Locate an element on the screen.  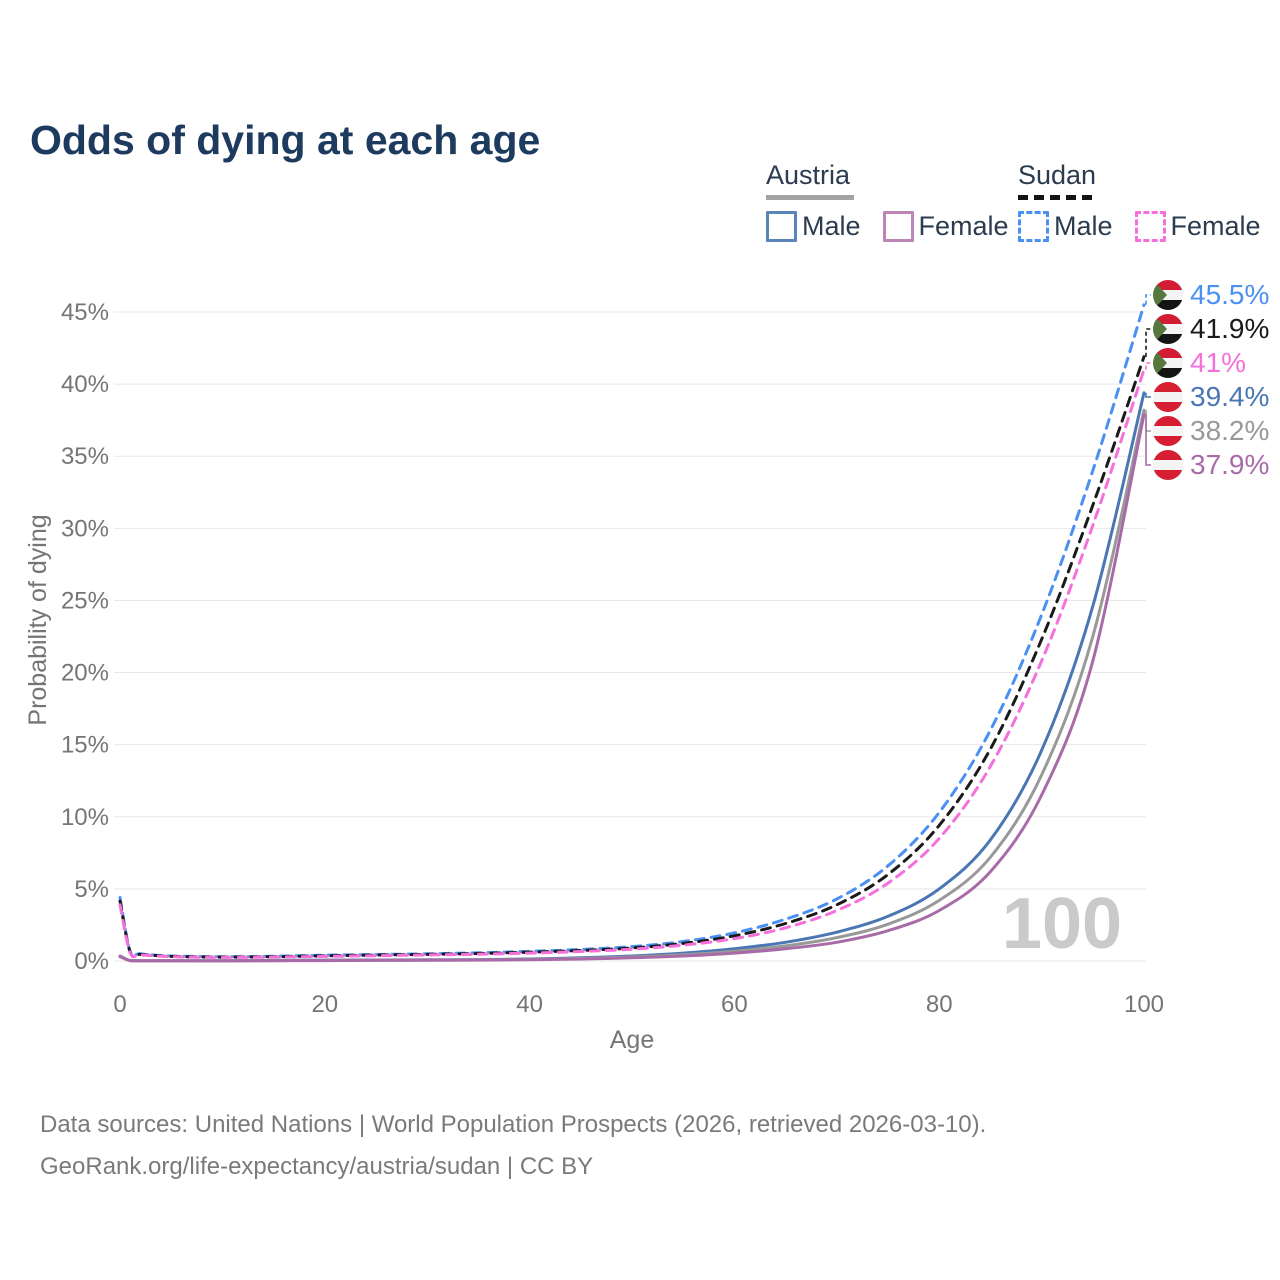
y-tick-15: 15% is located at coordinates (85, 745).